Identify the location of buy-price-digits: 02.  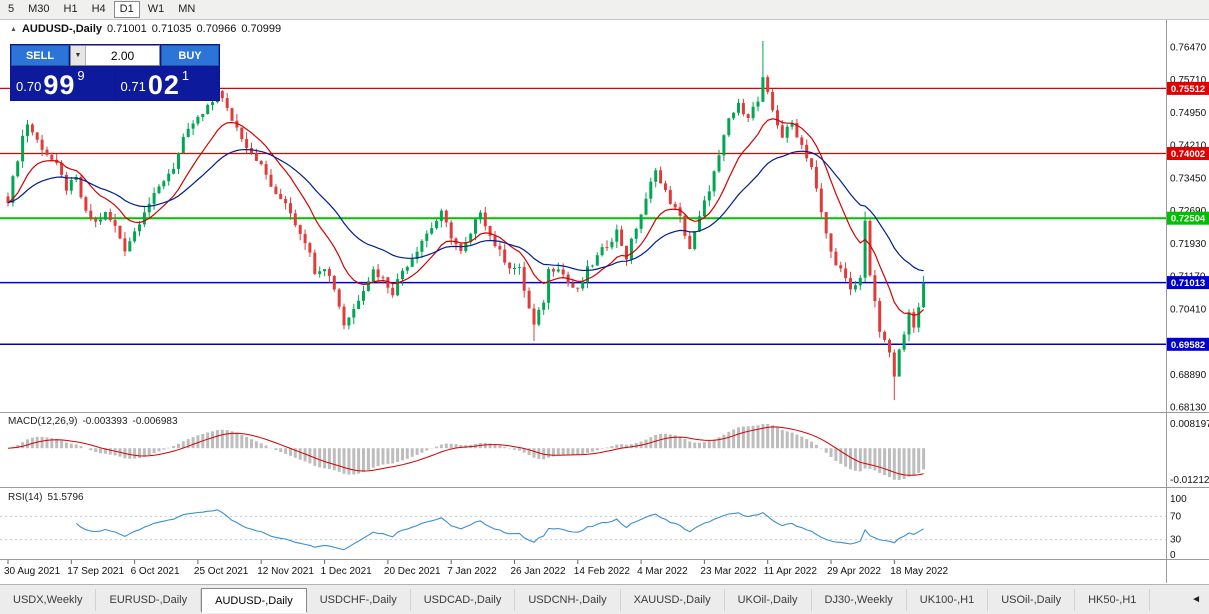
(163, 85).